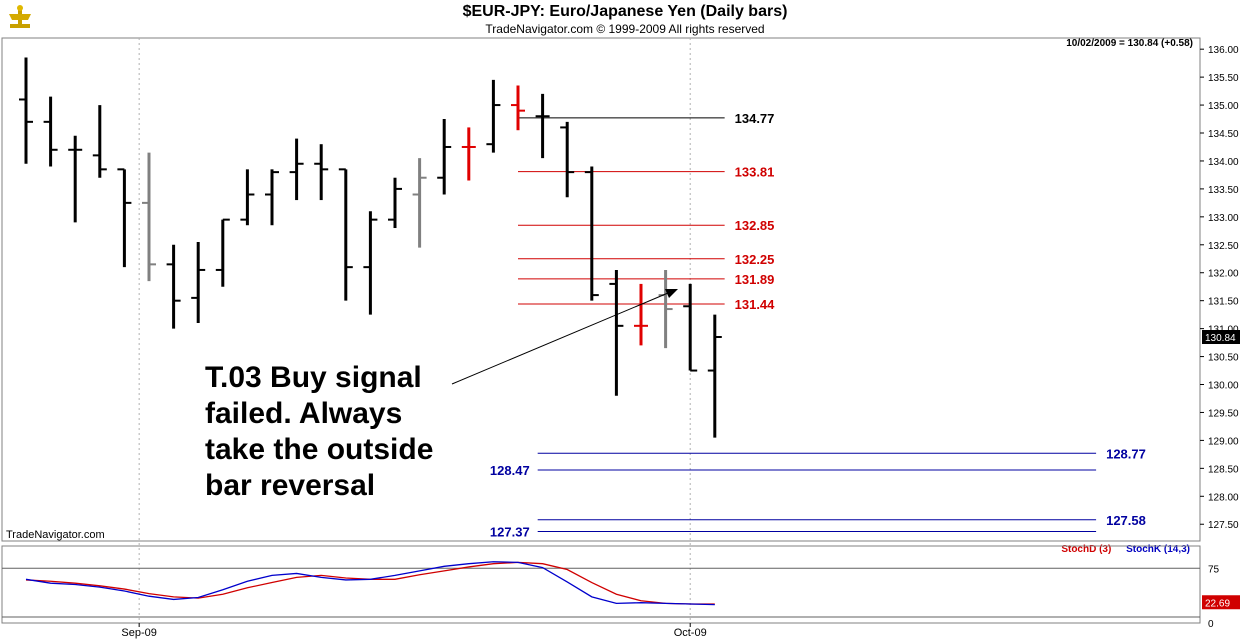 This screenshot has width=1250, height=643. What do you see at coordinates (1126, 520) in the screenshot?
I see `level-label: 127.58` at bounding box center [1126, 520].